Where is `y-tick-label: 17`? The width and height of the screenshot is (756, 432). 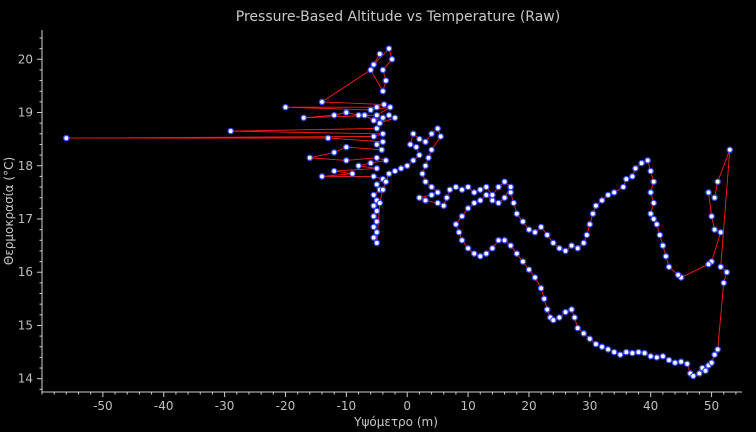
y-tick-label: 17 is located at coordinates (25, 219).